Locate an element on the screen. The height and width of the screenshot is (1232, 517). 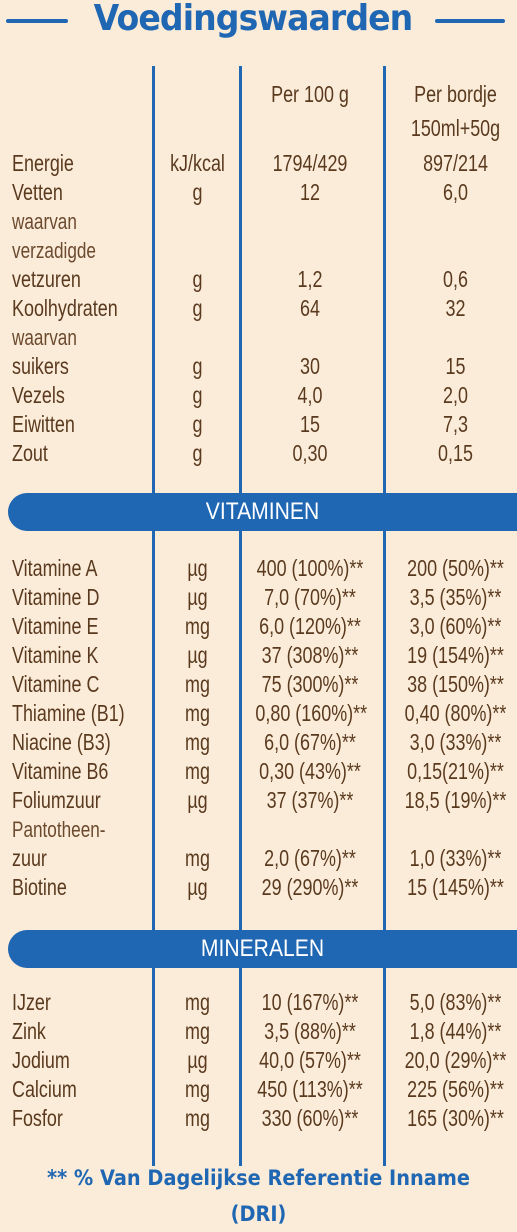
value-per-100g: 0,80 (160%)** is located at coordinates (311, 713).